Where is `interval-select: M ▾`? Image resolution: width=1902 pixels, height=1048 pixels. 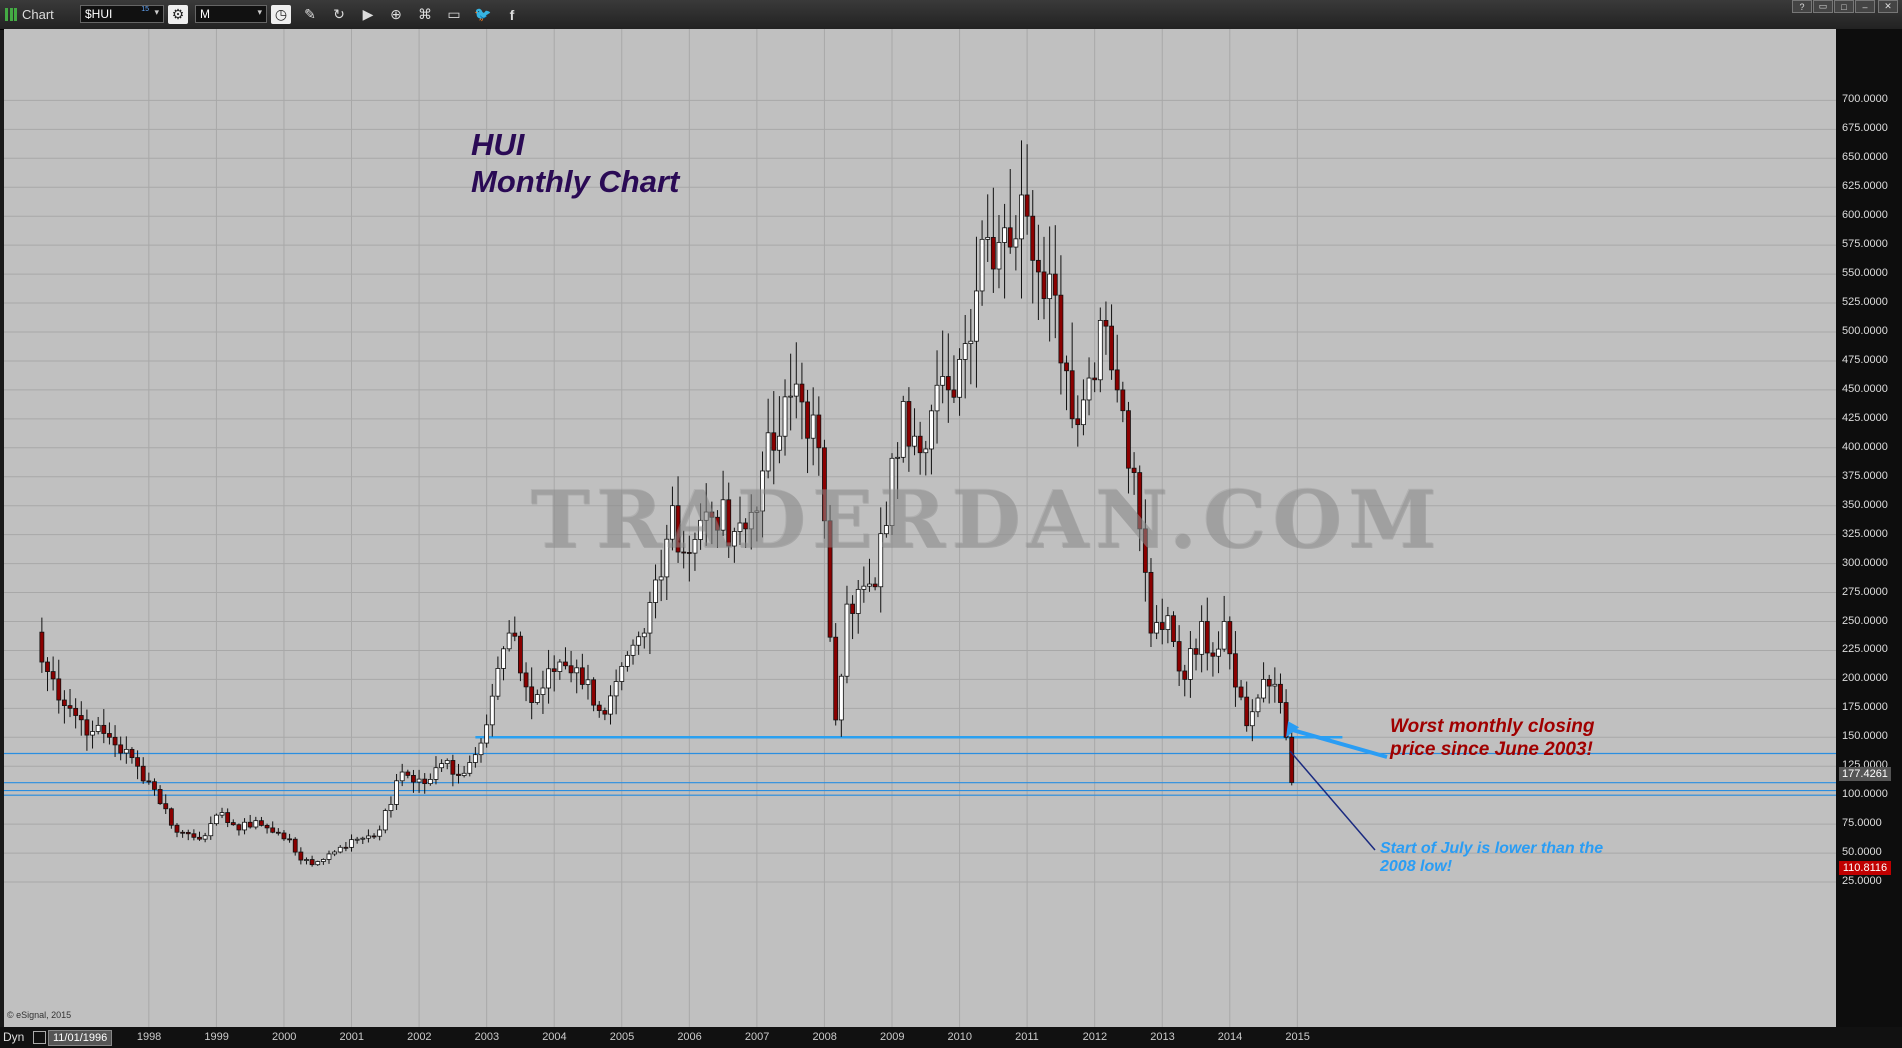
interval-select: M ▾ is located at coordinates (231, 14).